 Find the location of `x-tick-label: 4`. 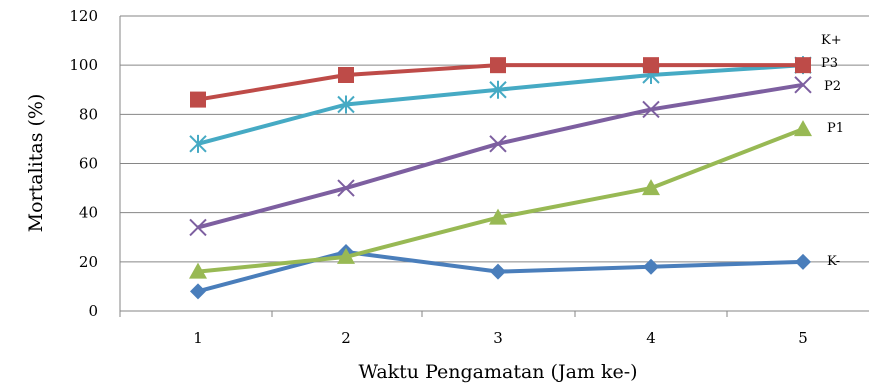

x-tick-label: 4 is located at coordinates (651, 338).